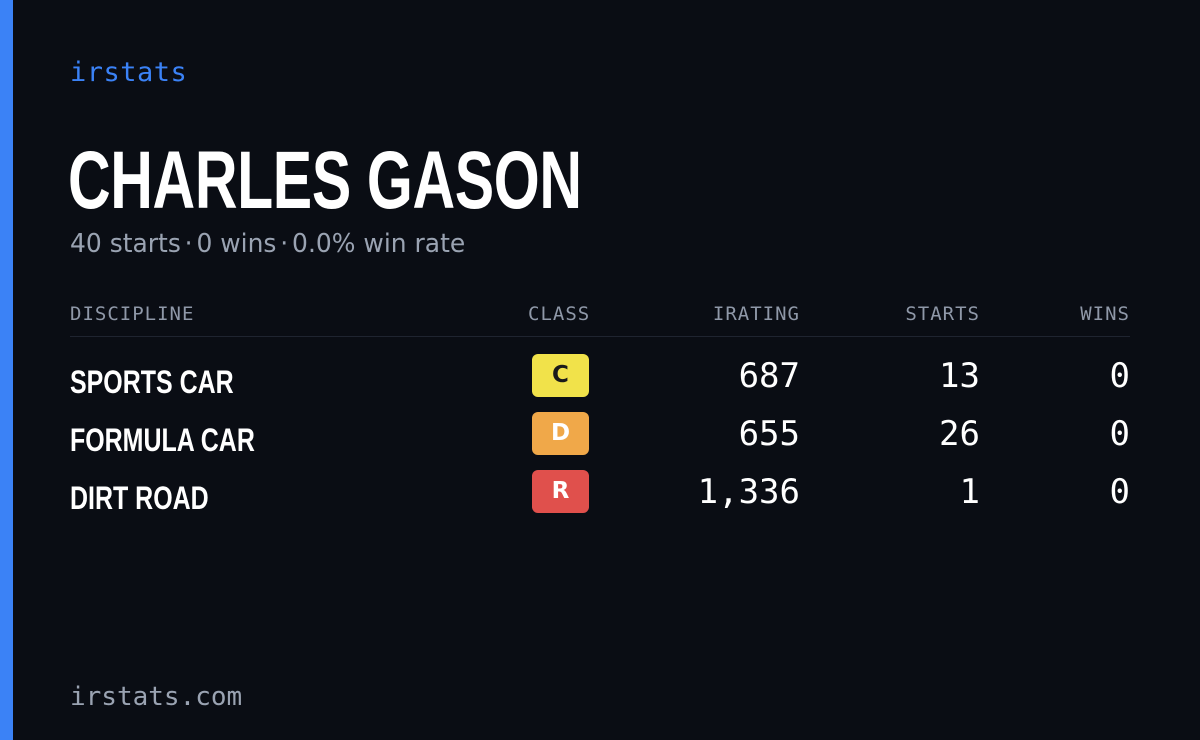 This screenshot has height=740, width=1200. I want to click on starts-value: 26, so click(959, 434).